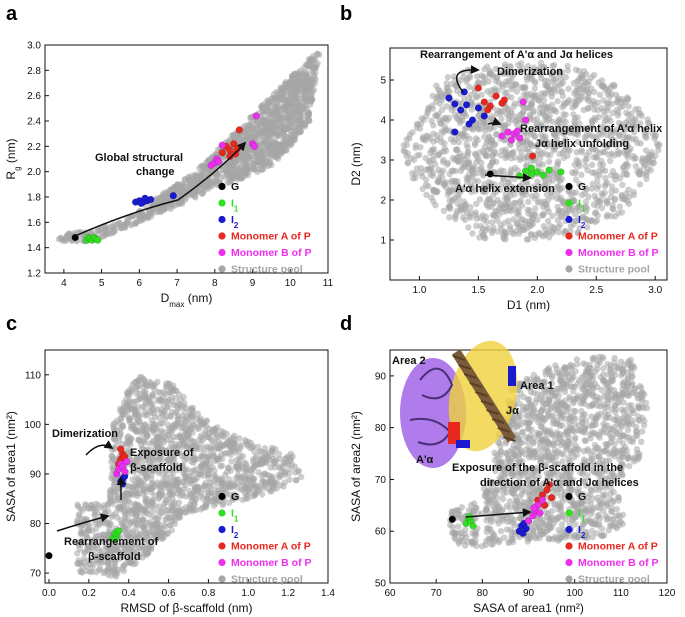 The height and width of the screenshot is (617, 685). I want to click on panel-letter-a: a, so click(12, 14).